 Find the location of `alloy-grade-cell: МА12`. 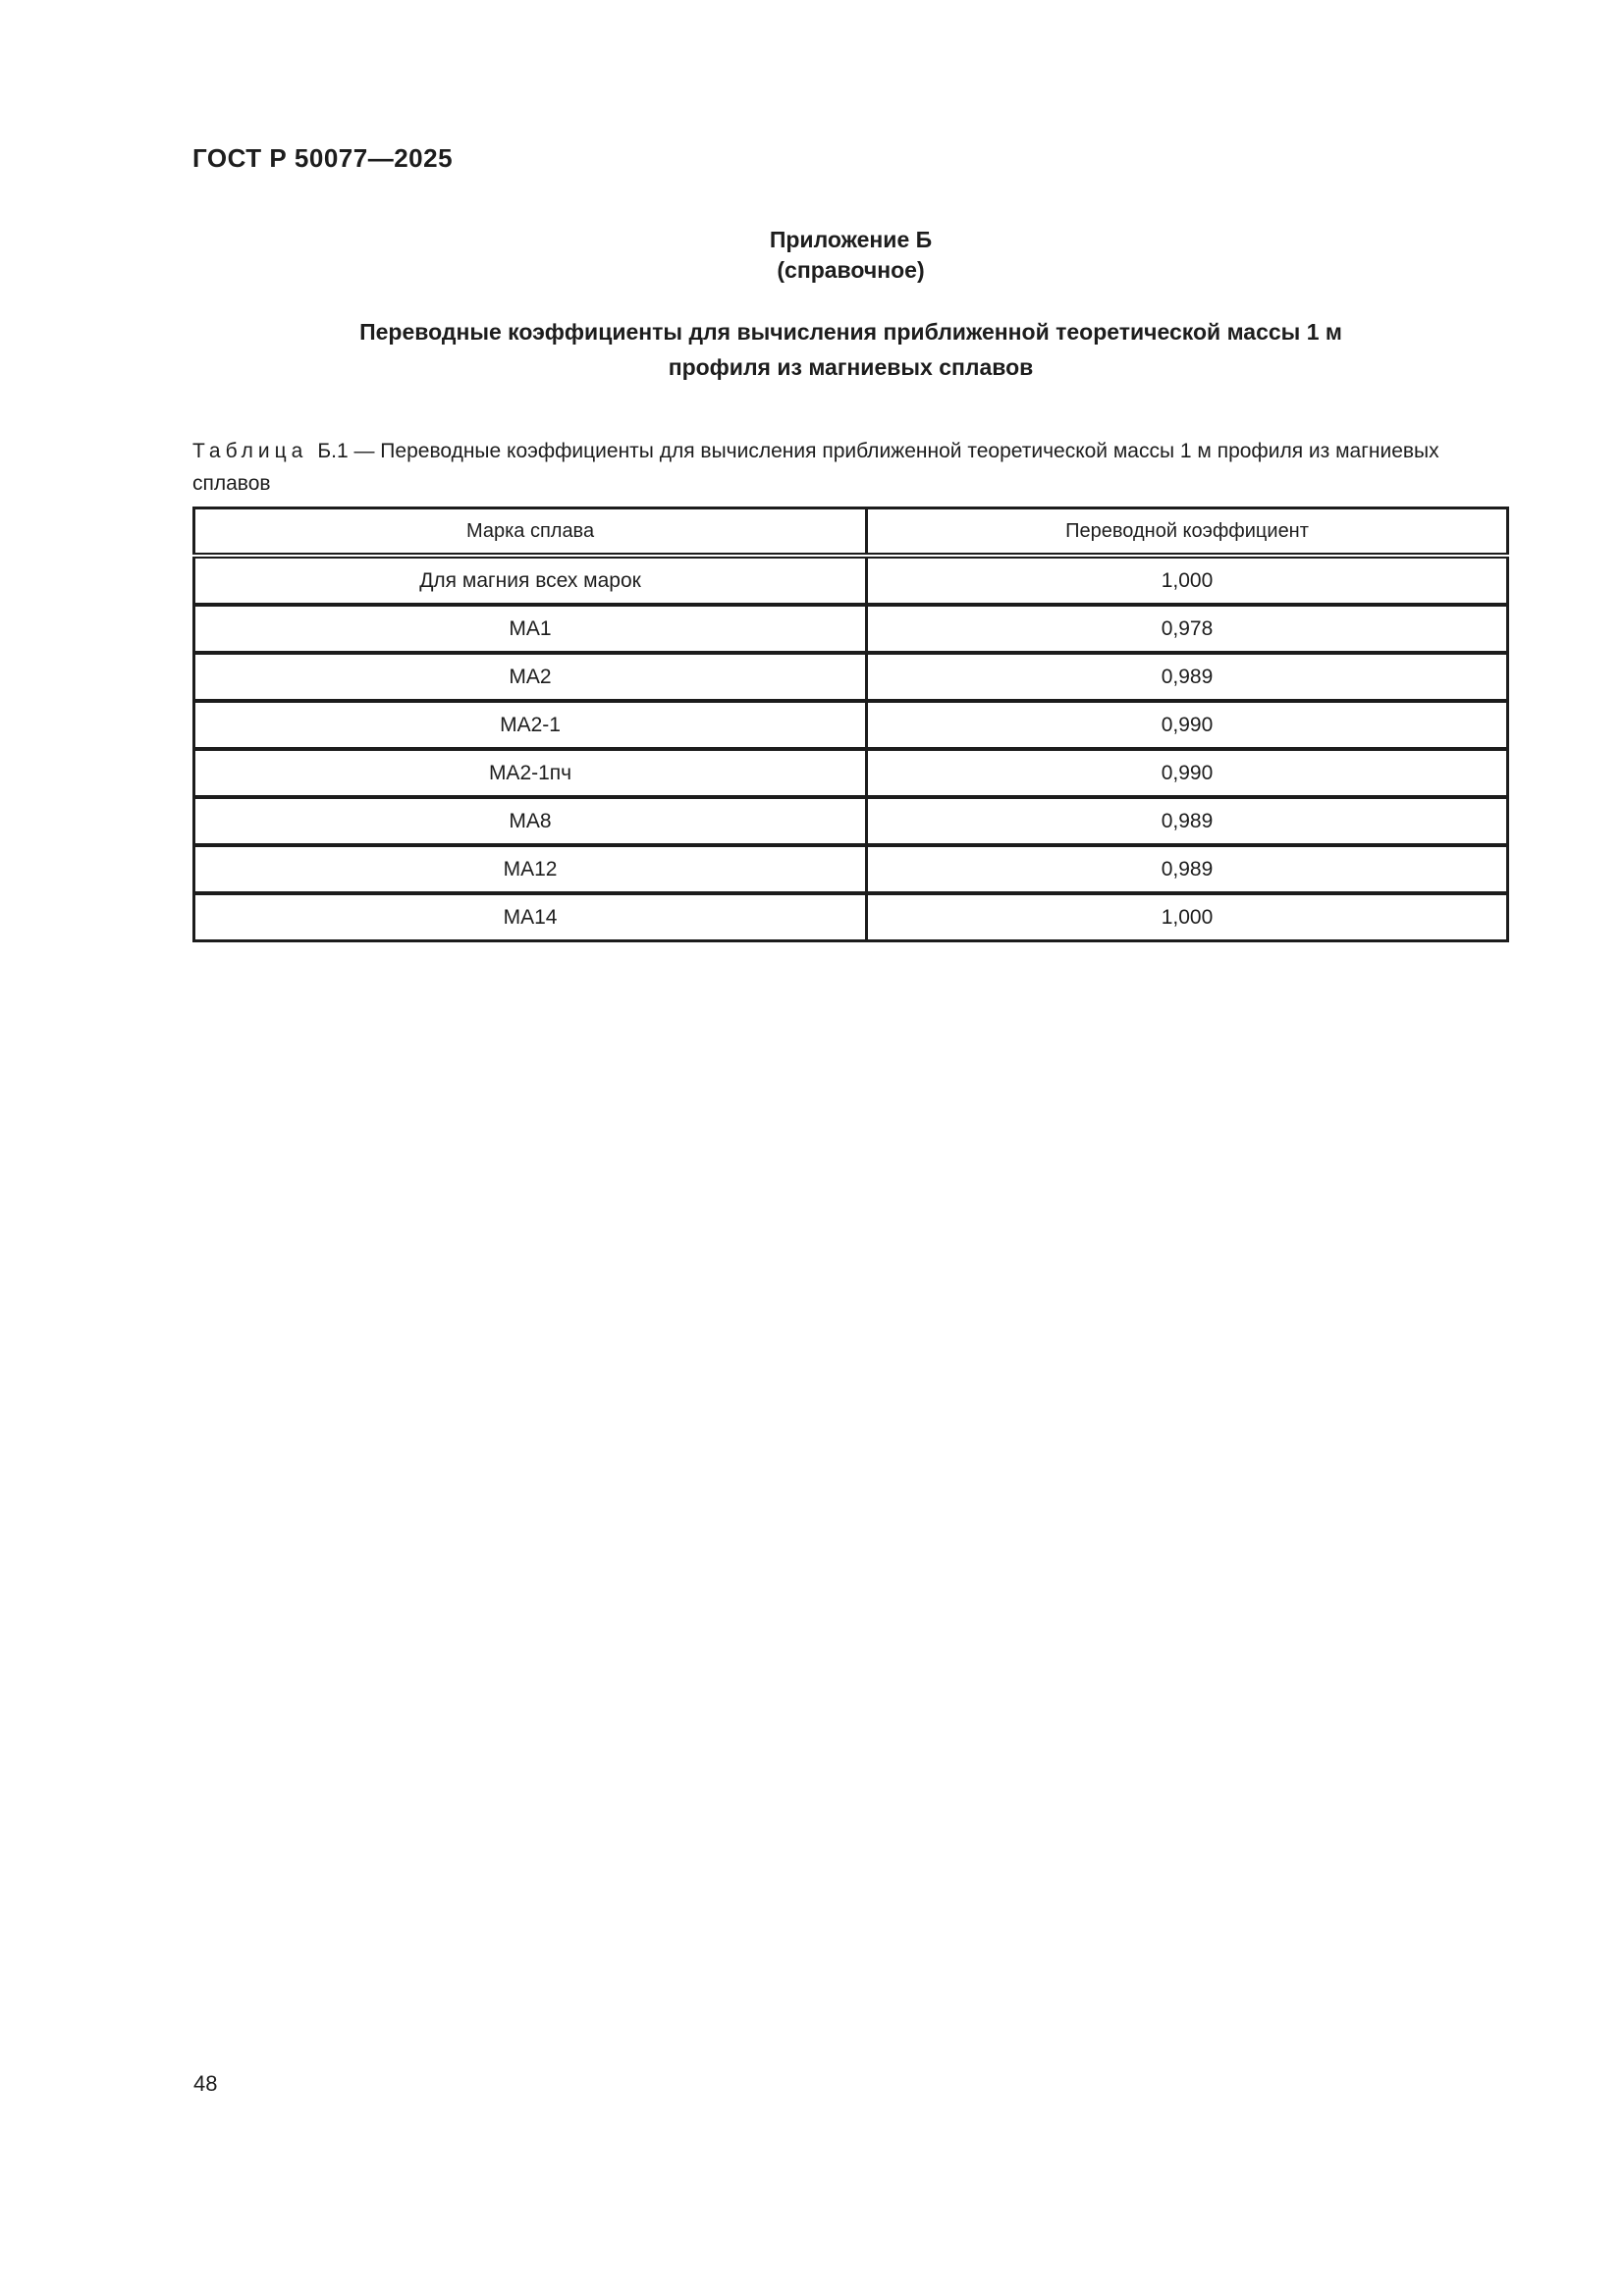

alloy-grade-cell: МА12 is located at coordinates (530, 869).